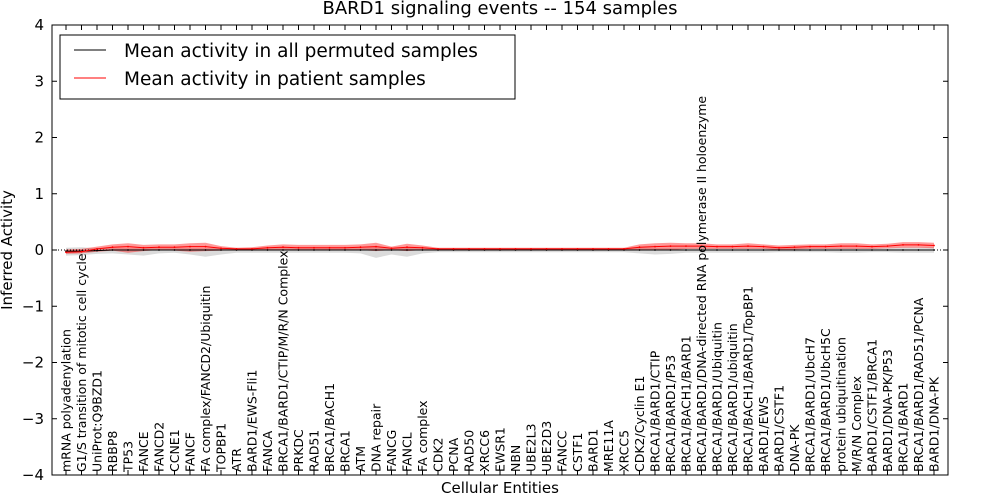  What do you see at coordinates (283, 361) in the screenshot?
I see `x-tick-label: BRCA1/BARD1/CTIP/M/R/N Complex` at bounding box center [283, 361].